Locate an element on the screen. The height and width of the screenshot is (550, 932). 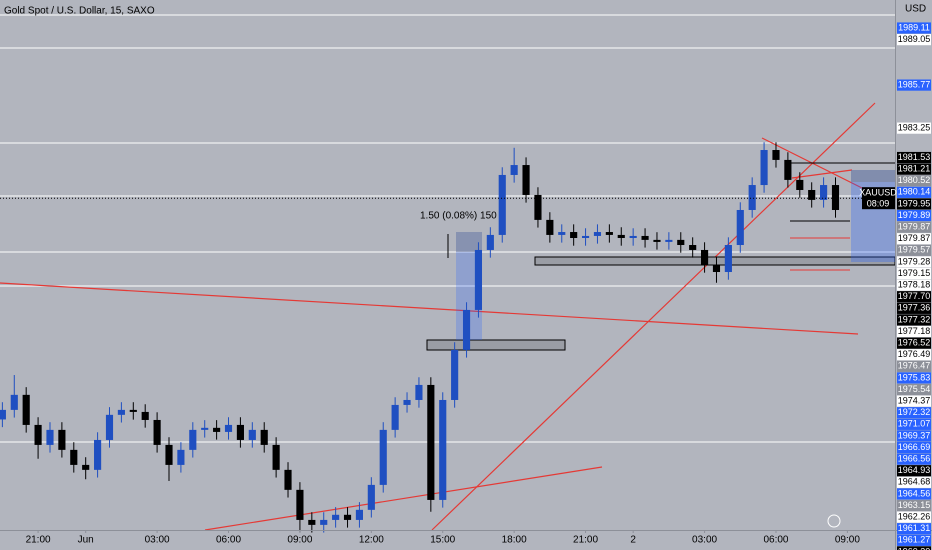
price-label: 1964.93 is located at coordinates (914, 470).